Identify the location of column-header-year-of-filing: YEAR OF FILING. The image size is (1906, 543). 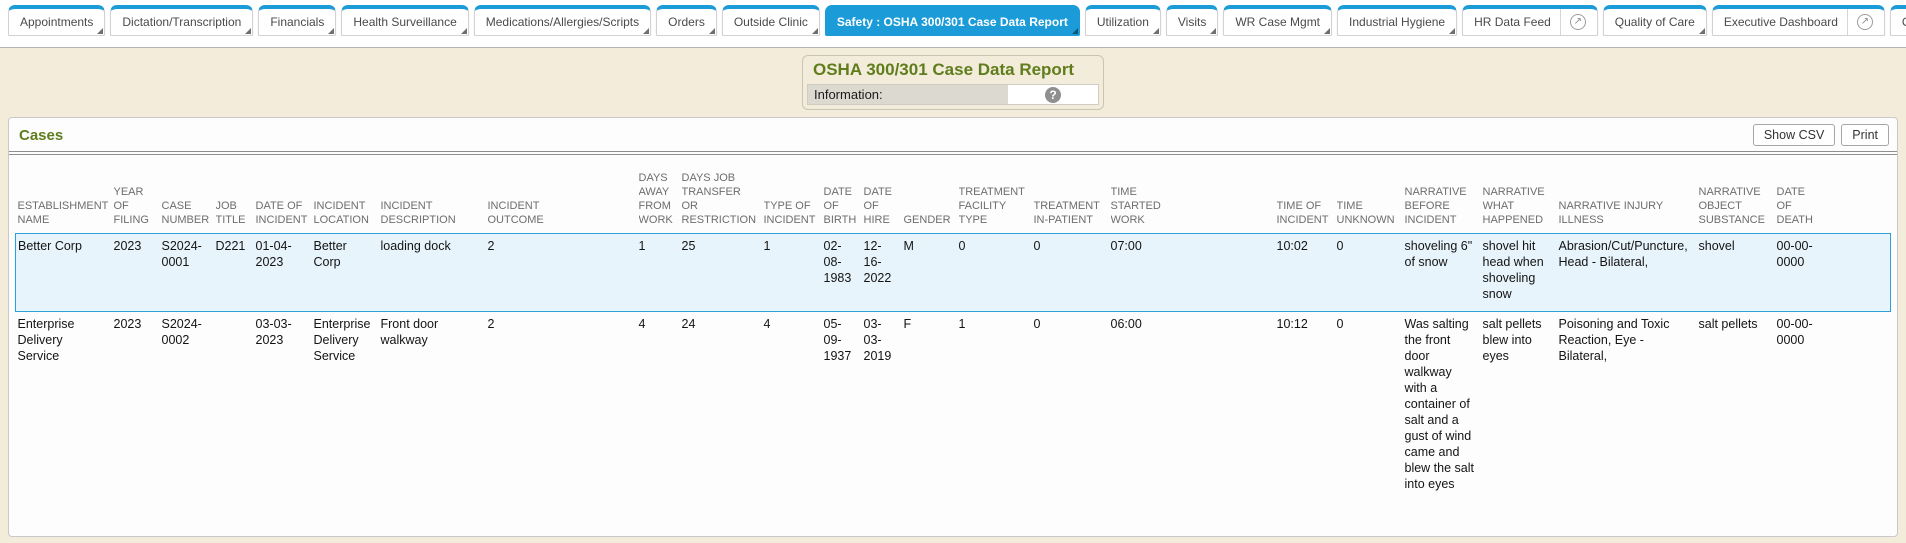
(131, 205).